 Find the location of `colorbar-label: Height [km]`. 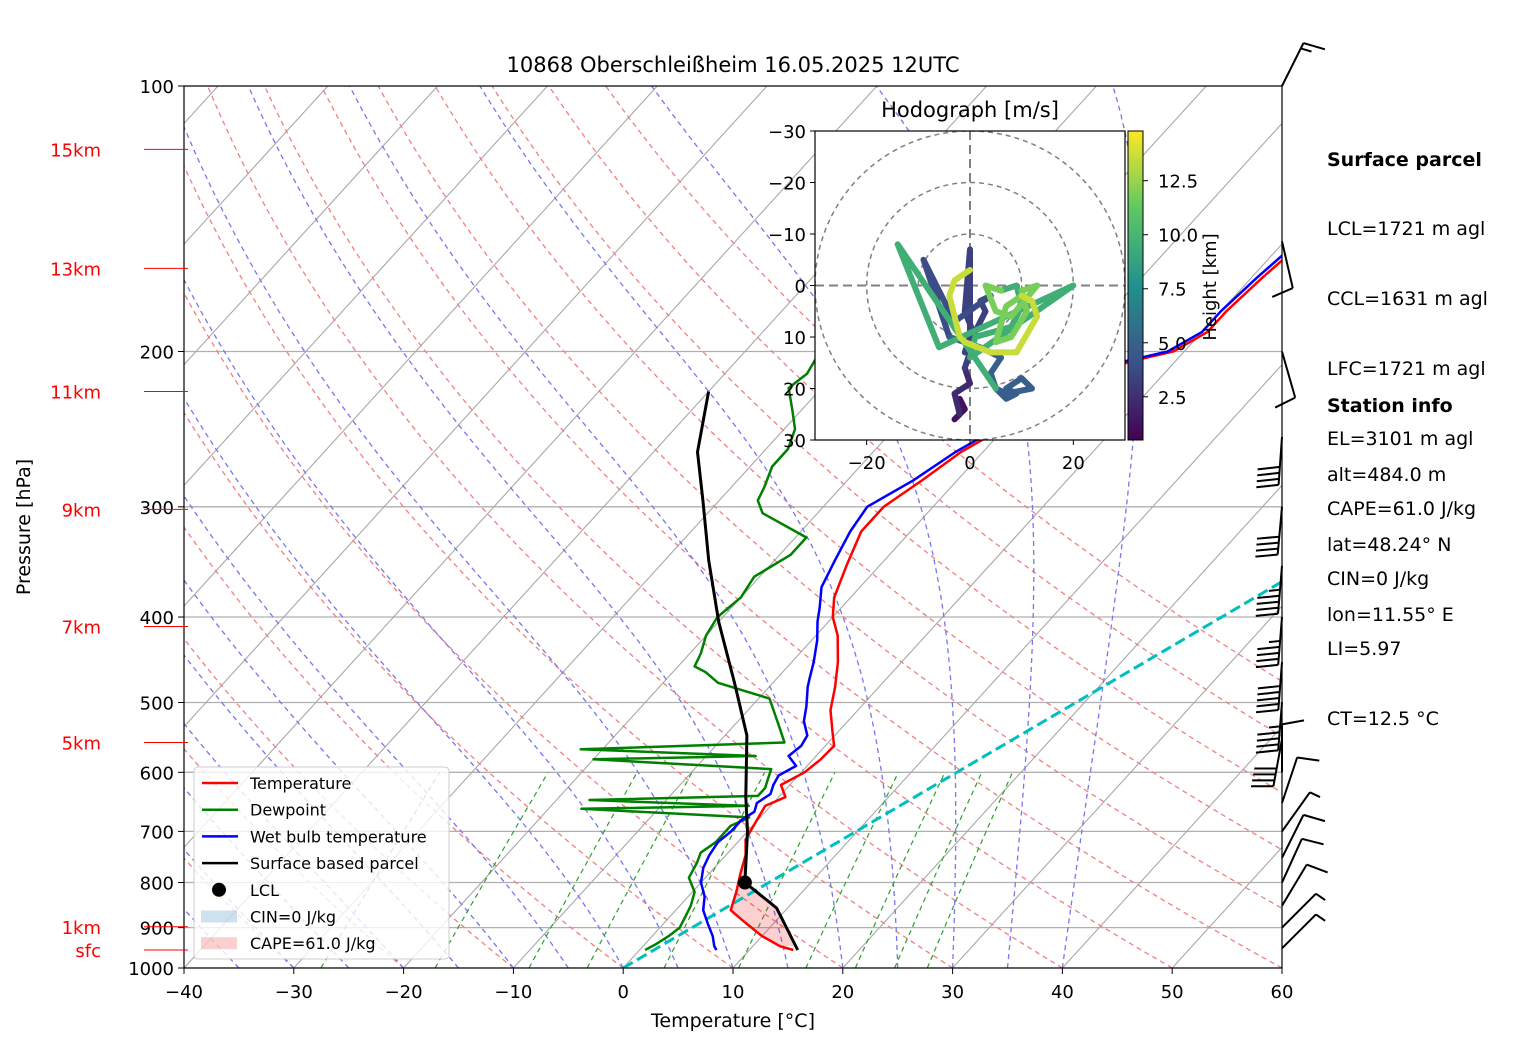

colorbar-label: Height [km] is located at coordinates (1210, 286).